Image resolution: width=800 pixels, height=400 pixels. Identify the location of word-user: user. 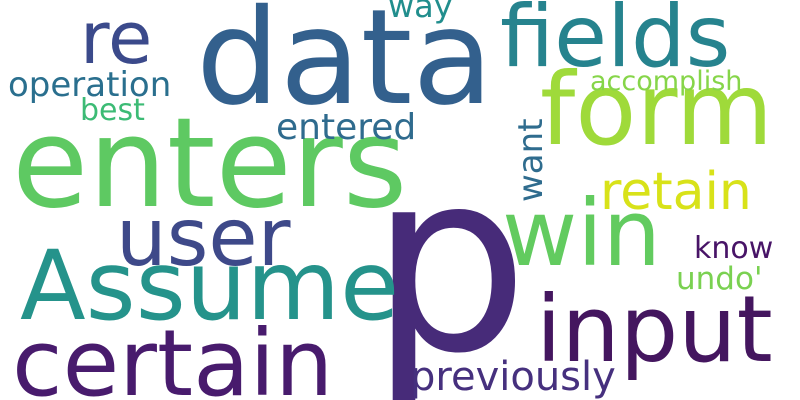
(203, 237).